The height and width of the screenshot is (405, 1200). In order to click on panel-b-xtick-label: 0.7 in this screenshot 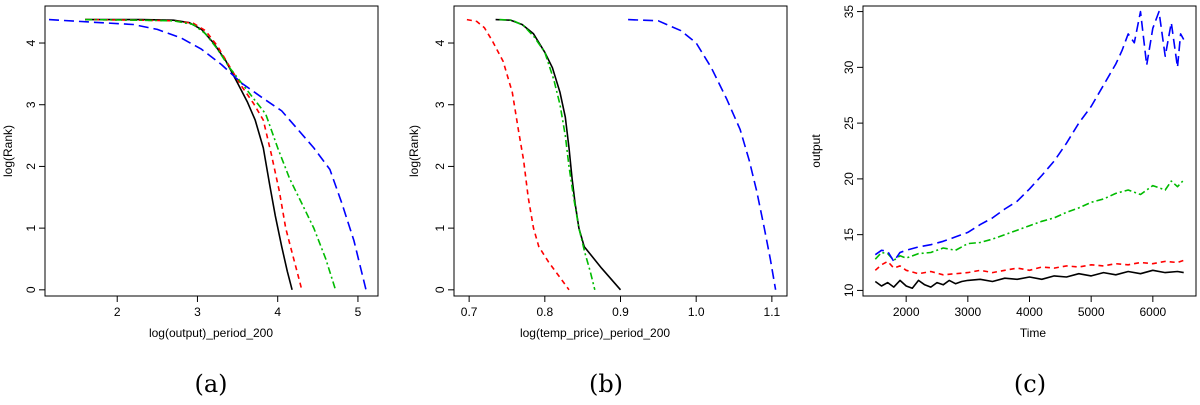, I will do `click(469, 312)`.